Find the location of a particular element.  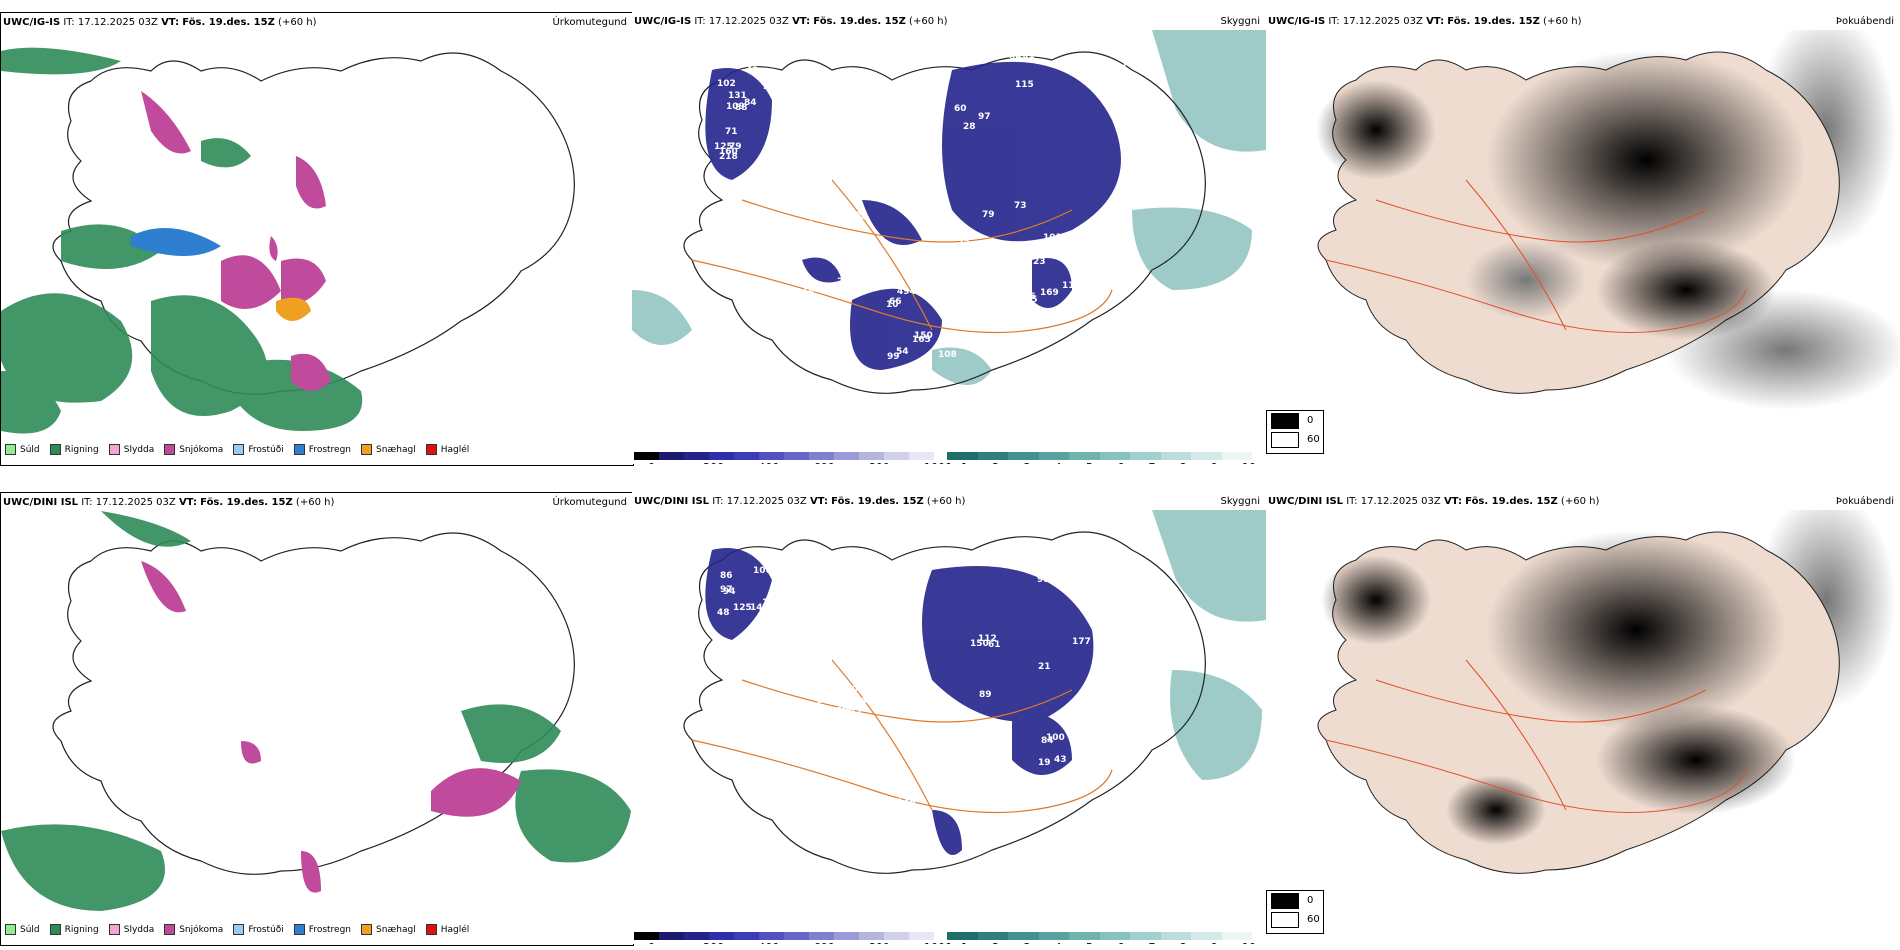

cloudbase-value: 19 is located at coordinates (1044, 763).